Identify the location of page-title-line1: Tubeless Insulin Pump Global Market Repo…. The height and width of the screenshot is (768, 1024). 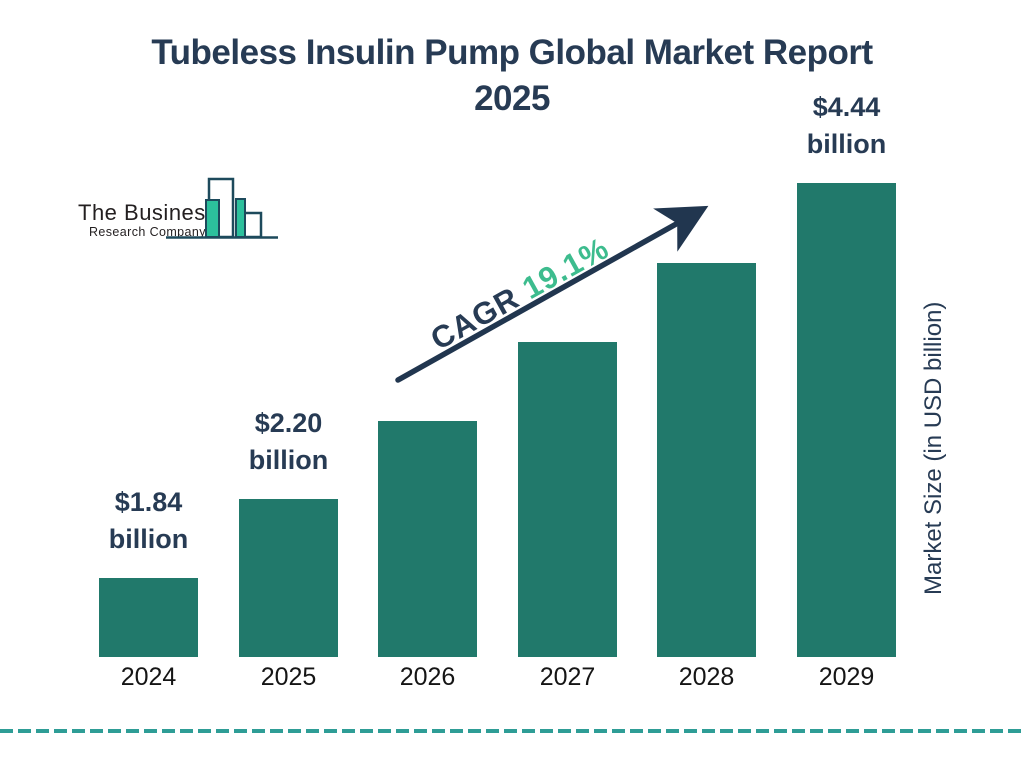
(512, 52).